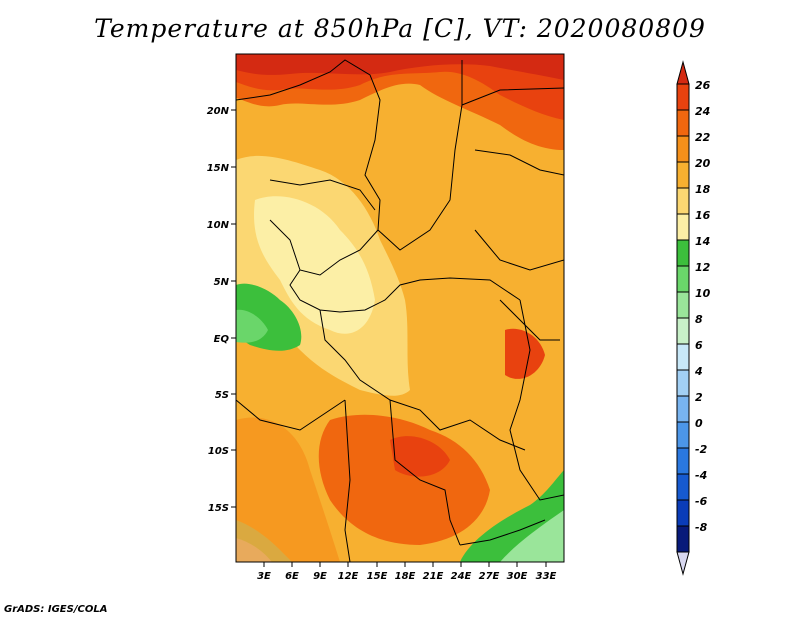 The width and height of the screenshot is (800, 618). What do you see at coordinates (377, 576) in the screenshot?
I see `lon-label: 15E` at bounding box center [377, 576].